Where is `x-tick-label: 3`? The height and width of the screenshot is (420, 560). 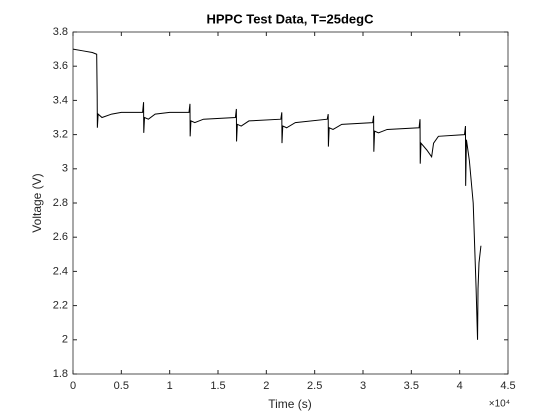
x-tick-label: 3 is located at coordinates (363, 386).